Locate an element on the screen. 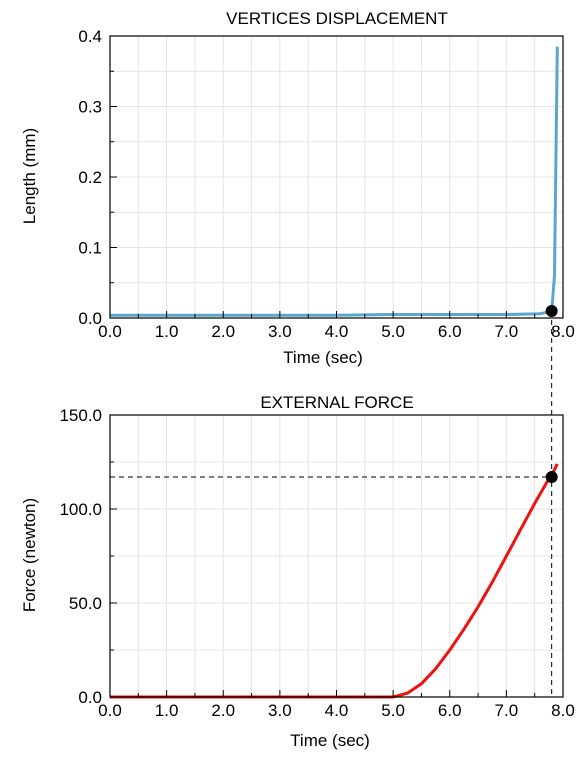 This screenshot has height=757, width=587. y-axis-label: Force (newton) is located at coordinates (29, 555).